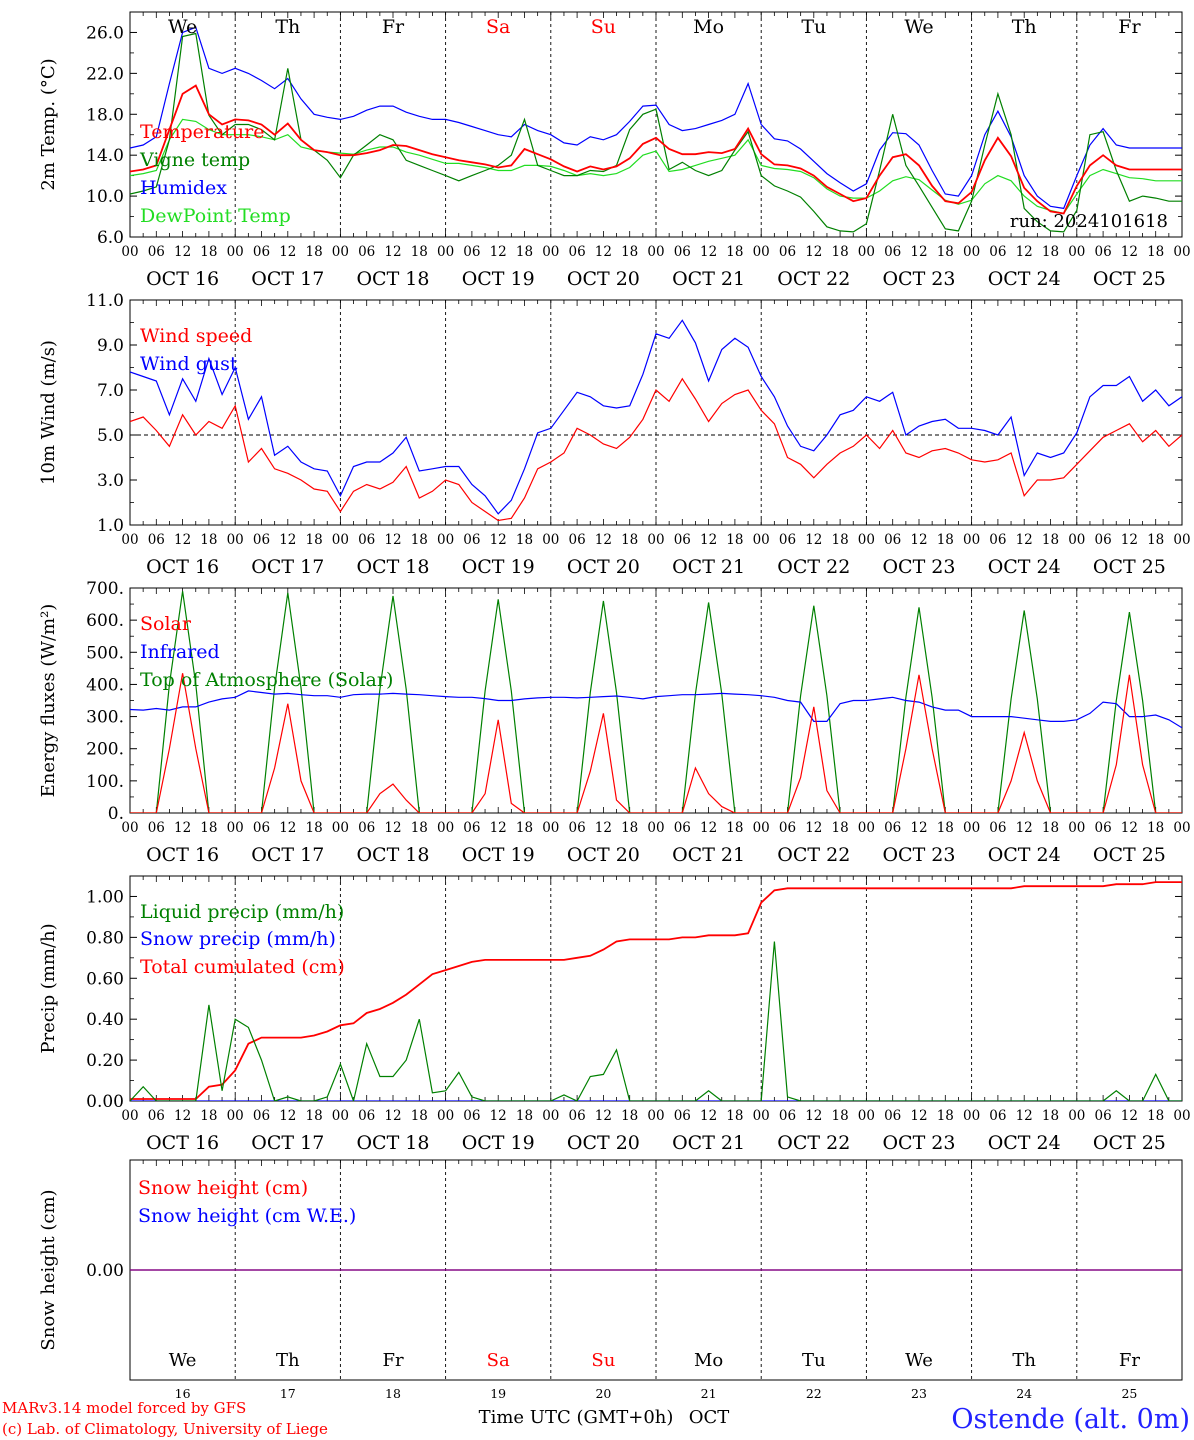 This screenshot has width=1194, height=1440. I want to click on y-tick-label: 0.00, so click(105, 1102).